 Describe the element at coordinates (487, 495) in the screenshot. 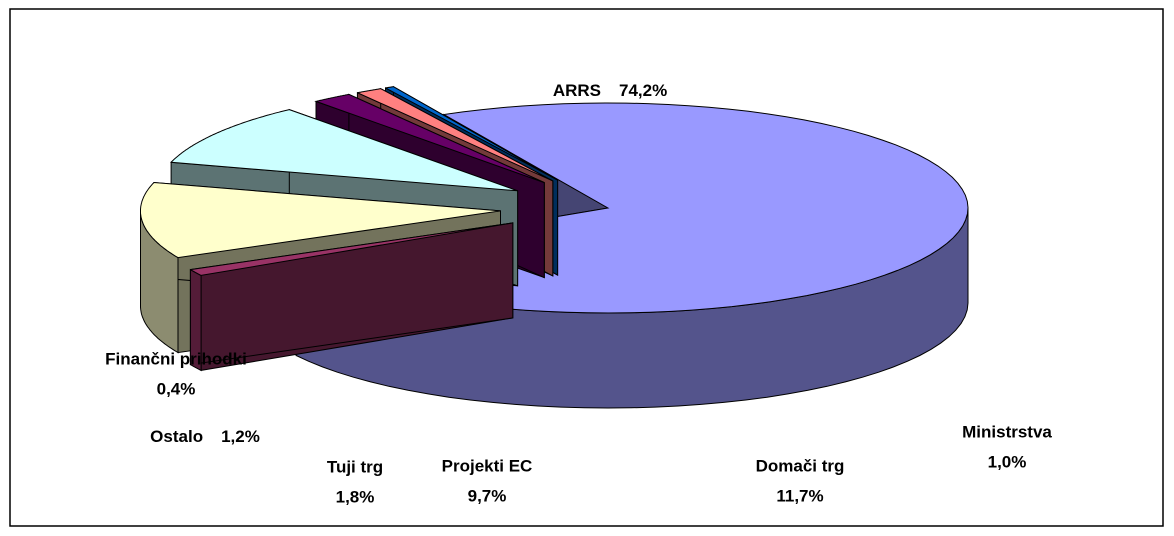

I see `value-label: 9,7%` at that location.